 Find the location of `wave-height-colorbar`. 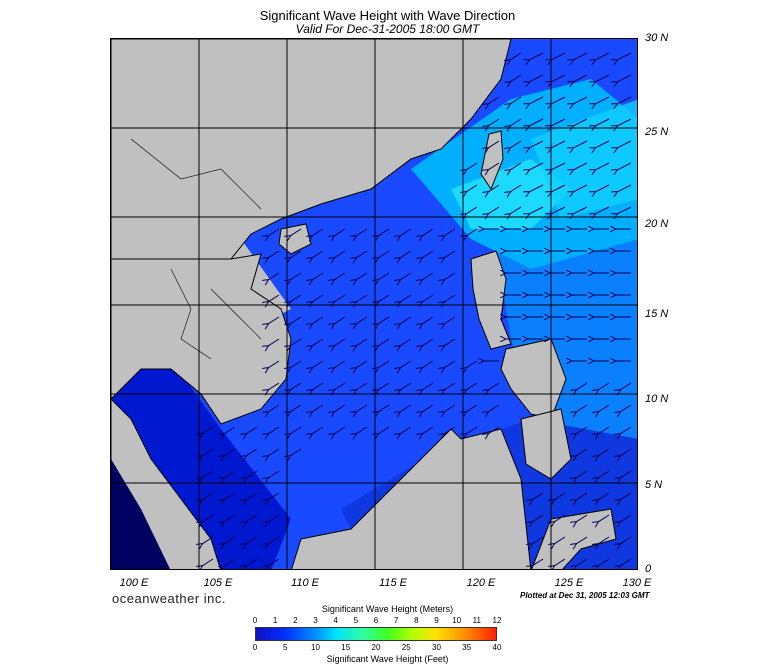

wave-height-colorbar is located at coordinates (376, 634).